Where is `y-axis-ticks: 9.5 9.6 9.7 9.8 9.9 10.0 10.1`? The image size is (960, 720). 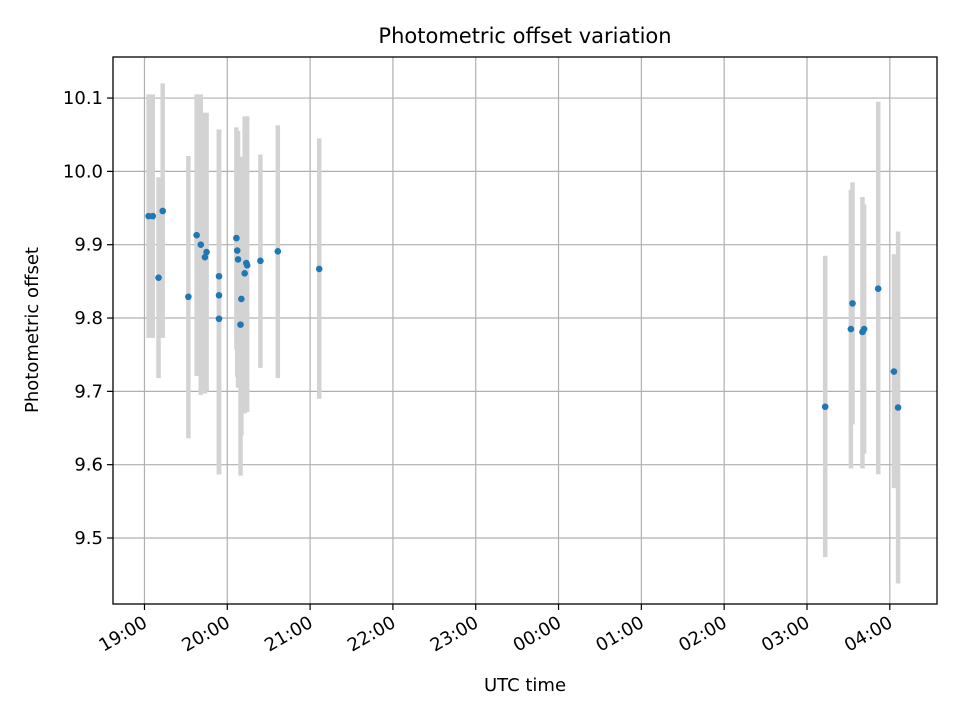 y-axis-ticks: 9.5 9.6 9.7 9.8 9.9 10.0 10.1 is located at coordinates (88, 318).